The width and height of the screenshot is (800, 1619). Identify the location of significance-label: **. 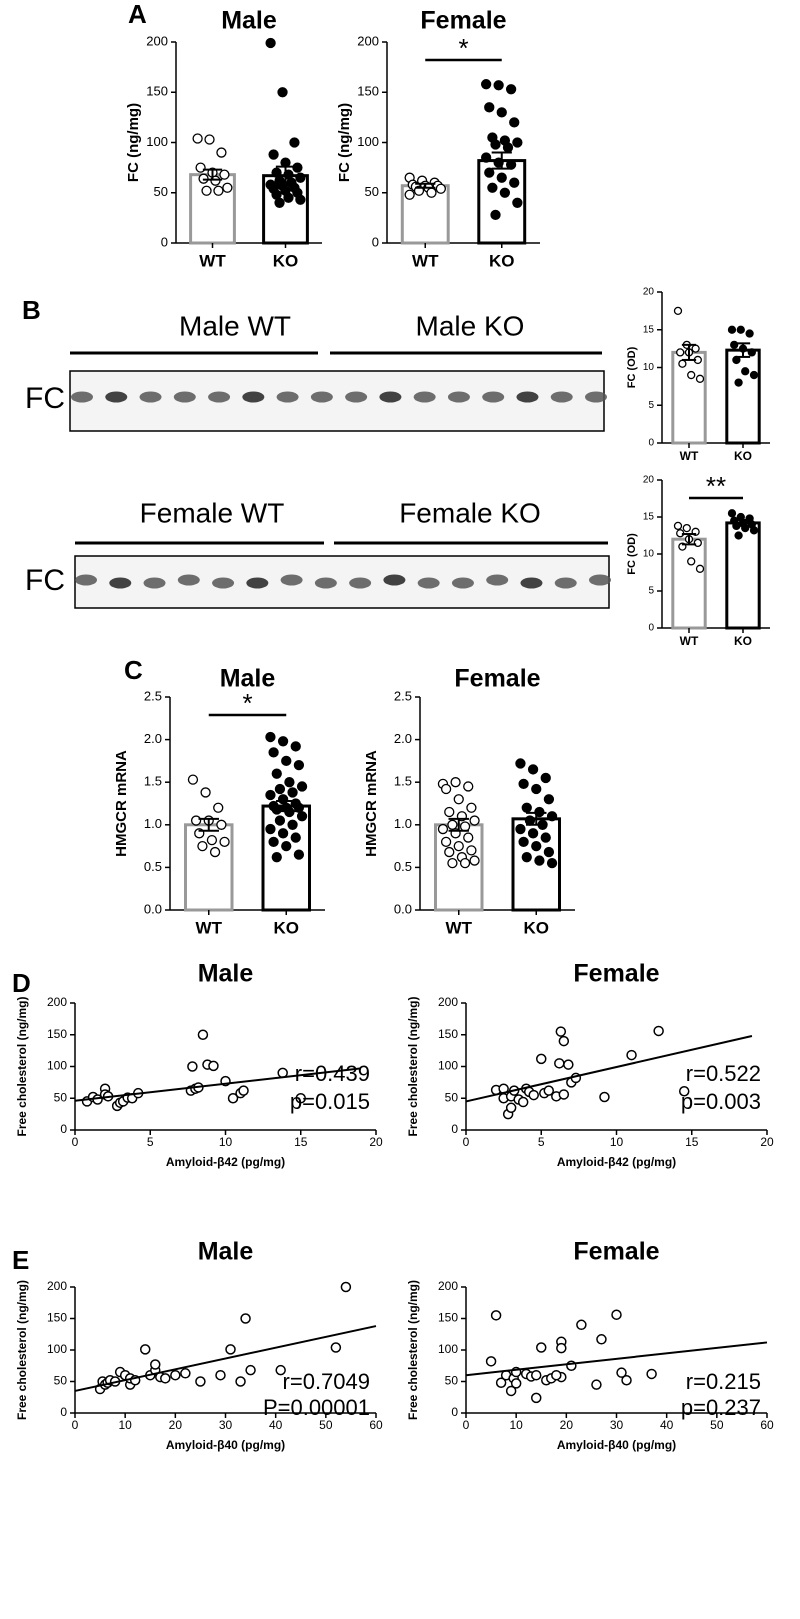
(716, 486).